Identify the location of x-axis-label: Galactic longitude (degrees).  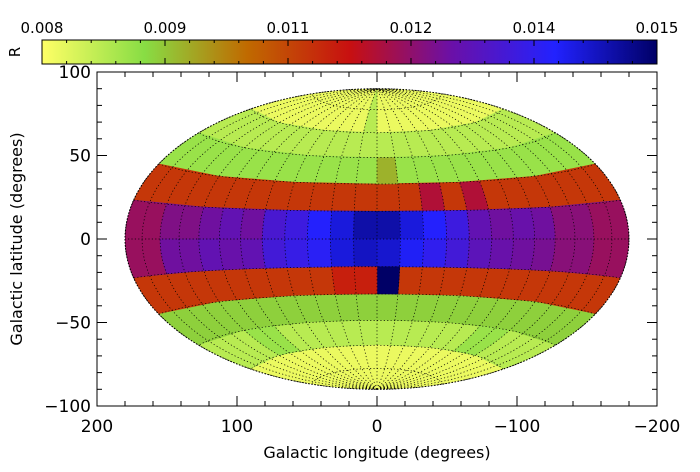
(376, 452).